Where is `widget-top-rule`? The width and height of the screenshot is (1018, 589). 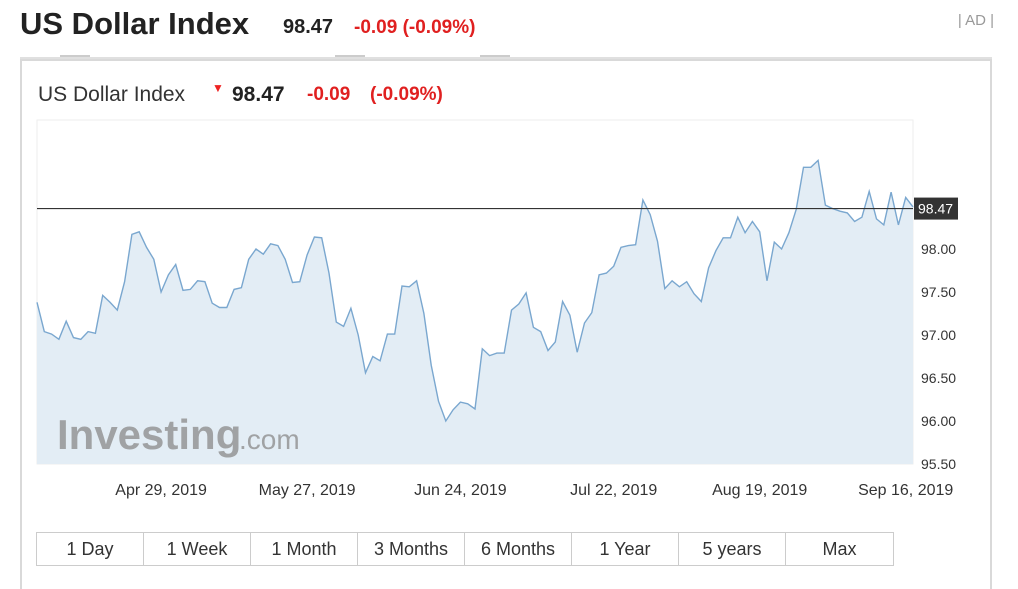 widget-top-rule is located at coordinates (506, 58).